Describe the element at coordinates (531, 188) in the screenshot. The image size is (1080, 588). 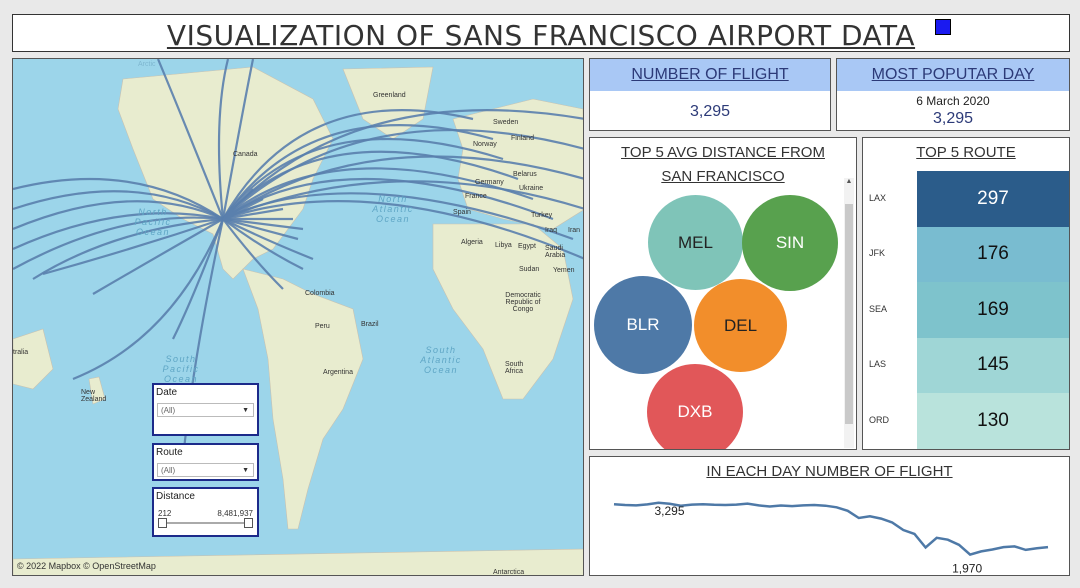
I see `label-ukraine: Ukraine` at that location.